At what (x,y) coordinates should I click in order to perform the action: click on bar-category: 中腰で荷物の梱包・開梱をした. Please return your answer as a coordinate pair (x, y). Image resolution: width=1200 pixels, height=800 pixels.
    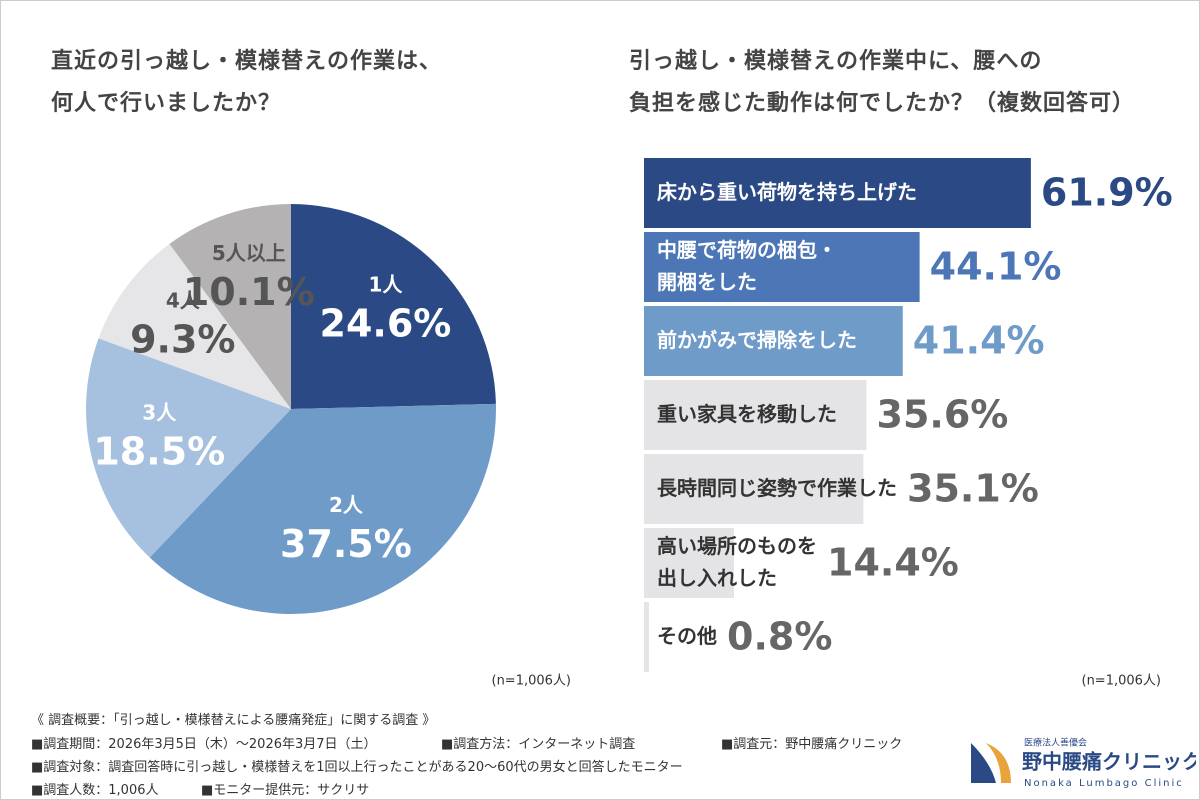
    Looking at the image, I should click on (747, 266).